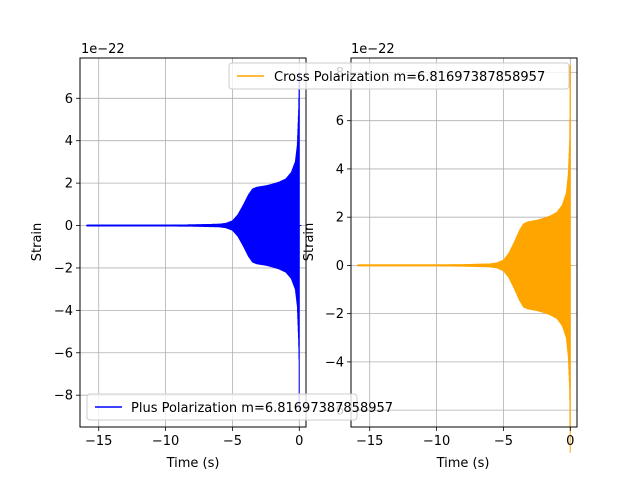  What do you see at coordinates (409, 77) in the screenshot?
I see `legend-label: Cross Polarization m=6.81697387858957` at bounding box center [409, 77].